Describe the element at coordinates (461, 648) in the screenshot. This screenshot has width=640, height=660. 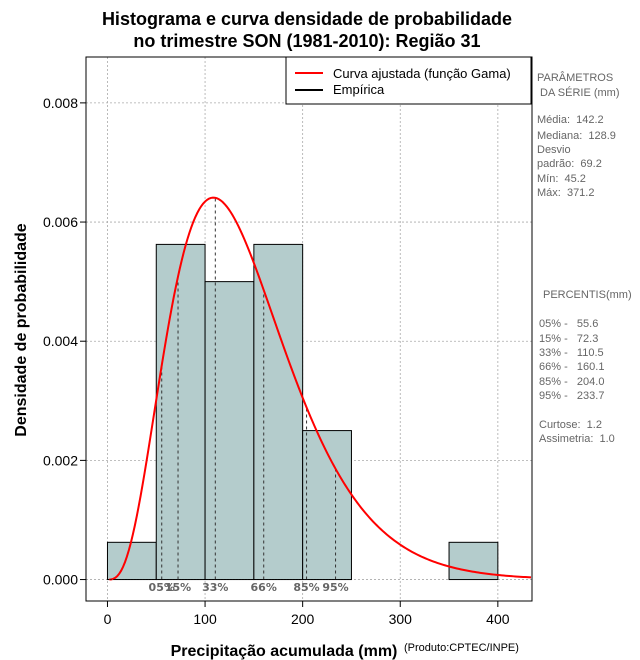
I see `credit-text: (Produto:CPTEC/INPE)` at that location.